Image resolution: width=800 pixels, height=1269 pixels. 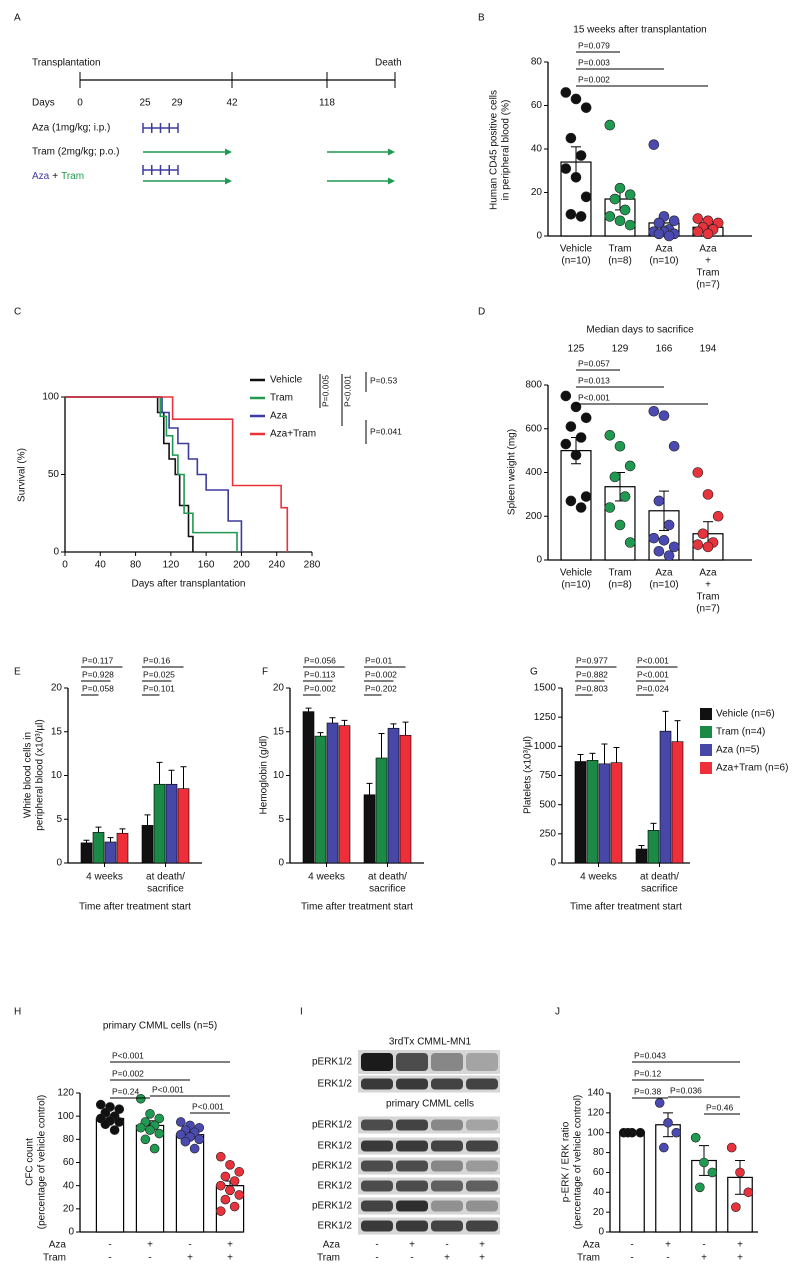 I want to click on legend-label: Vehicle (n=6), so click(x=745, y=714).